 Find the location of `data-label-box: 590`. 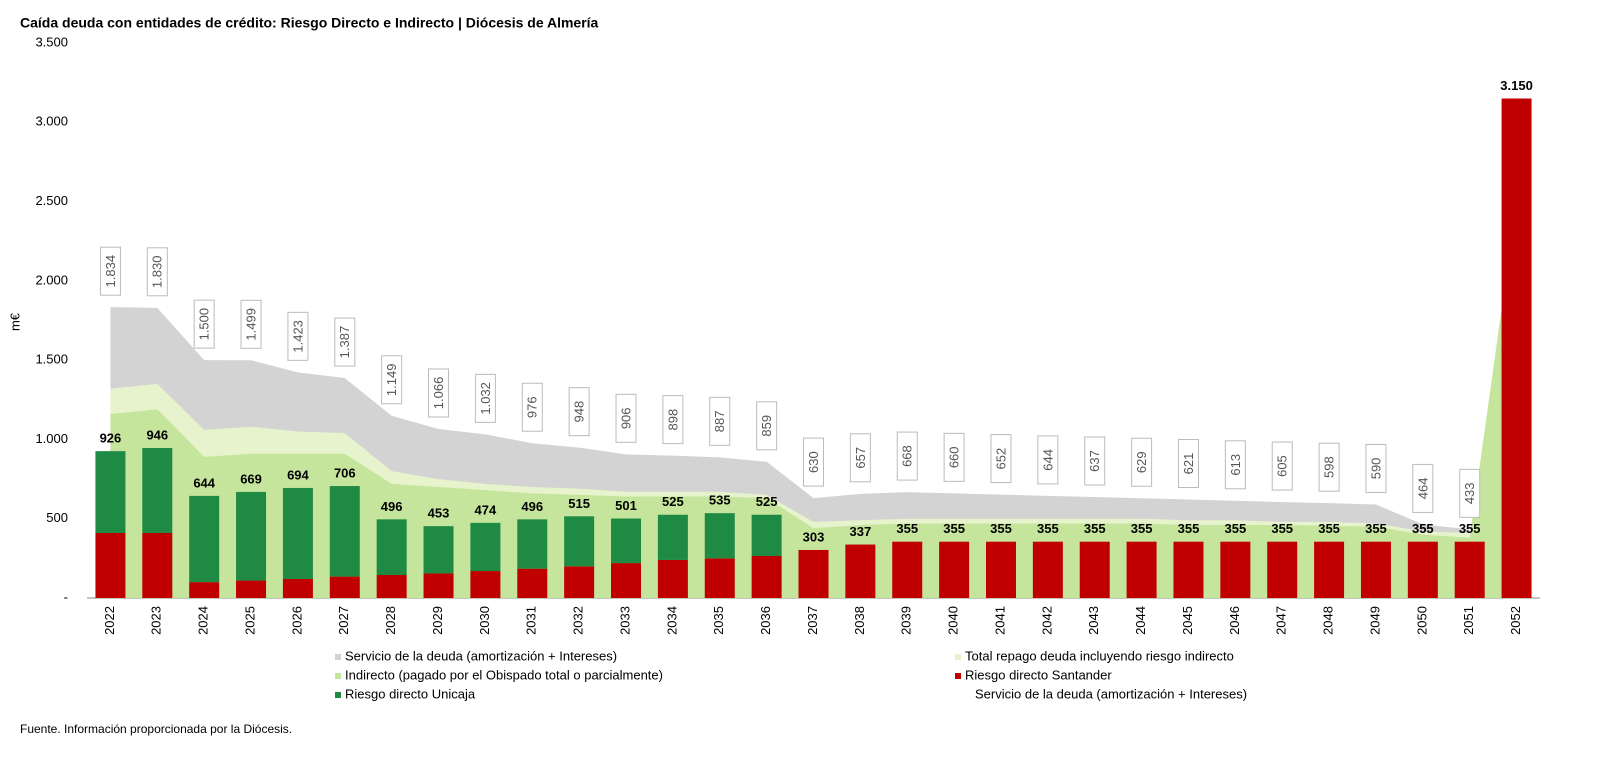

data-label-box: 590 is located at coordinates (1376, 468).